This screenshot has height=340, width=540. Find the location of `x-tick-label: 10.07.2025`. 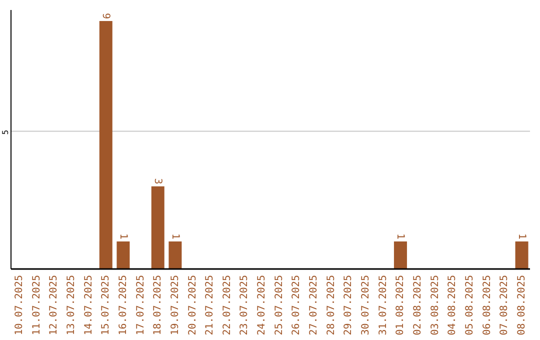

x-tick-label: 10.07.2025 is located at coordinates (19, 305).